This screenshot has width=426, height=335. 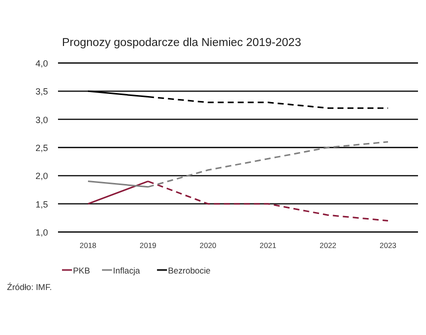 I want to click on y-tick-label: 1,0, so click(x=41, y=233).